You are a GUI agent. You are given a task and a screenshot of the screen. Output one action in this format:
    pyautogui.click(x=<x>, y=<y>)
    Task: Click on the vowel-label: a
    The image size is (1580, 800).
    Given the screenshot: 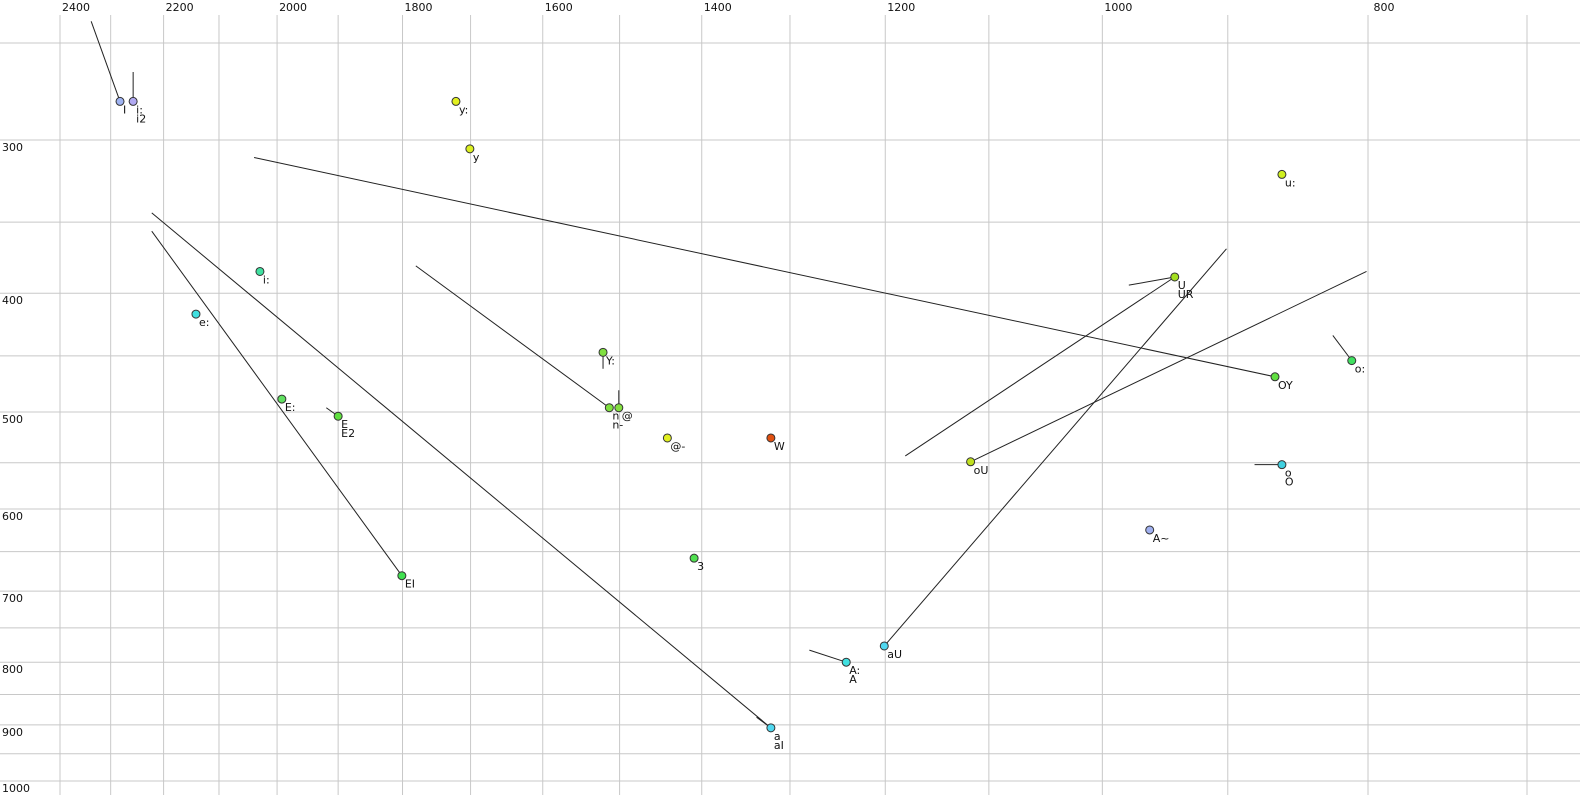 What is the action you would take?
    pyautogui.click(x=777, y=736)
    